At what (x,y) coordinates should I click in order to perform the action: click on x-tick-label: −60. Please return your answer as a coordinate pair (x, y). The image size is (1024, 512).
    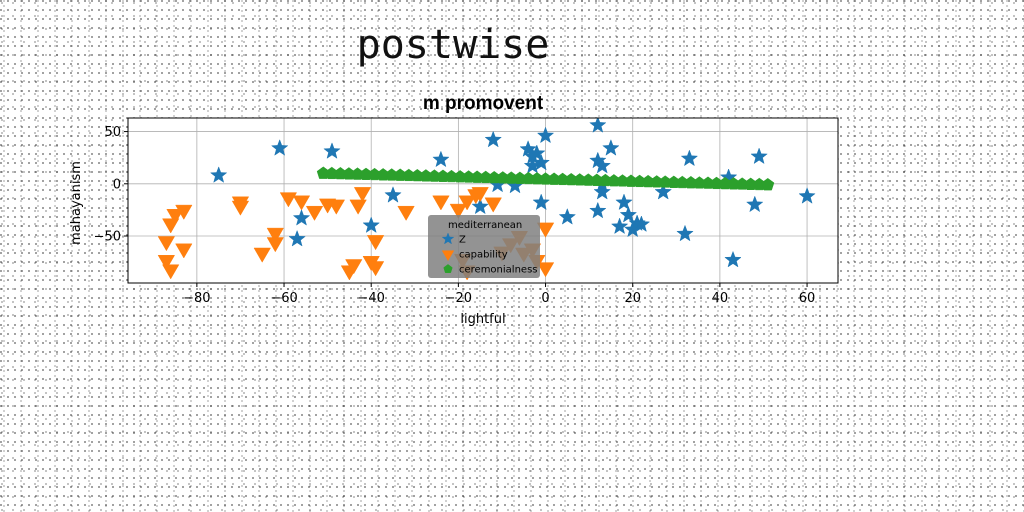
    Looking at the image, I should click on (283, 298).